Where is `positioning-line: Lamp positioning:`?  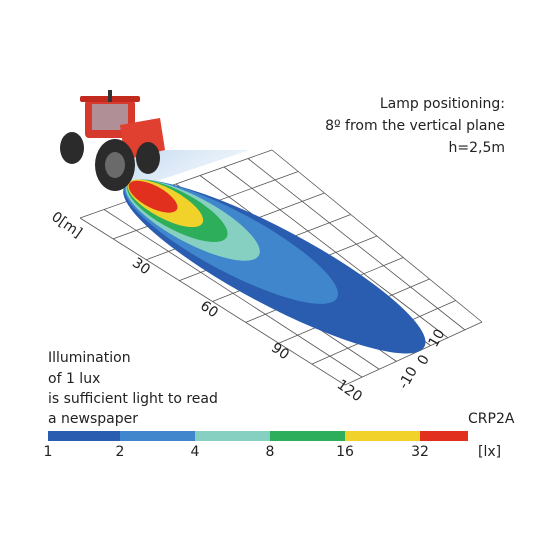 positioning-line: Lamp positioning: is located at coordinates (442, 104).